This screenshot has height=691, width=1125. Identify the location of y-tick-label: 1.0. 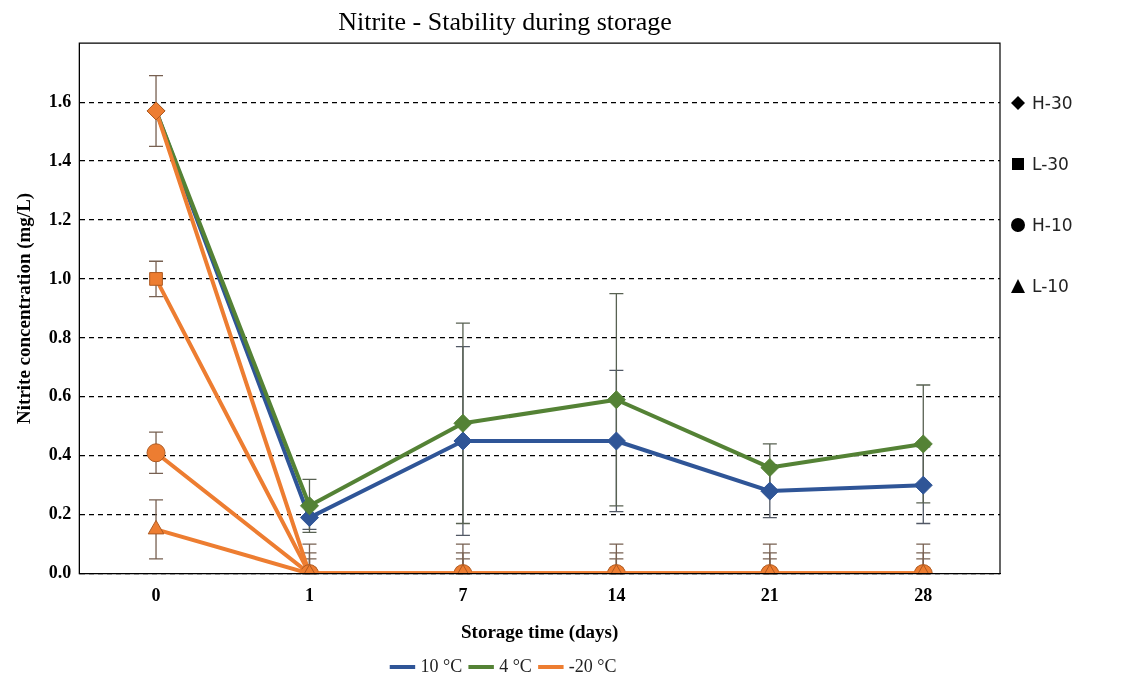
(60, 277).